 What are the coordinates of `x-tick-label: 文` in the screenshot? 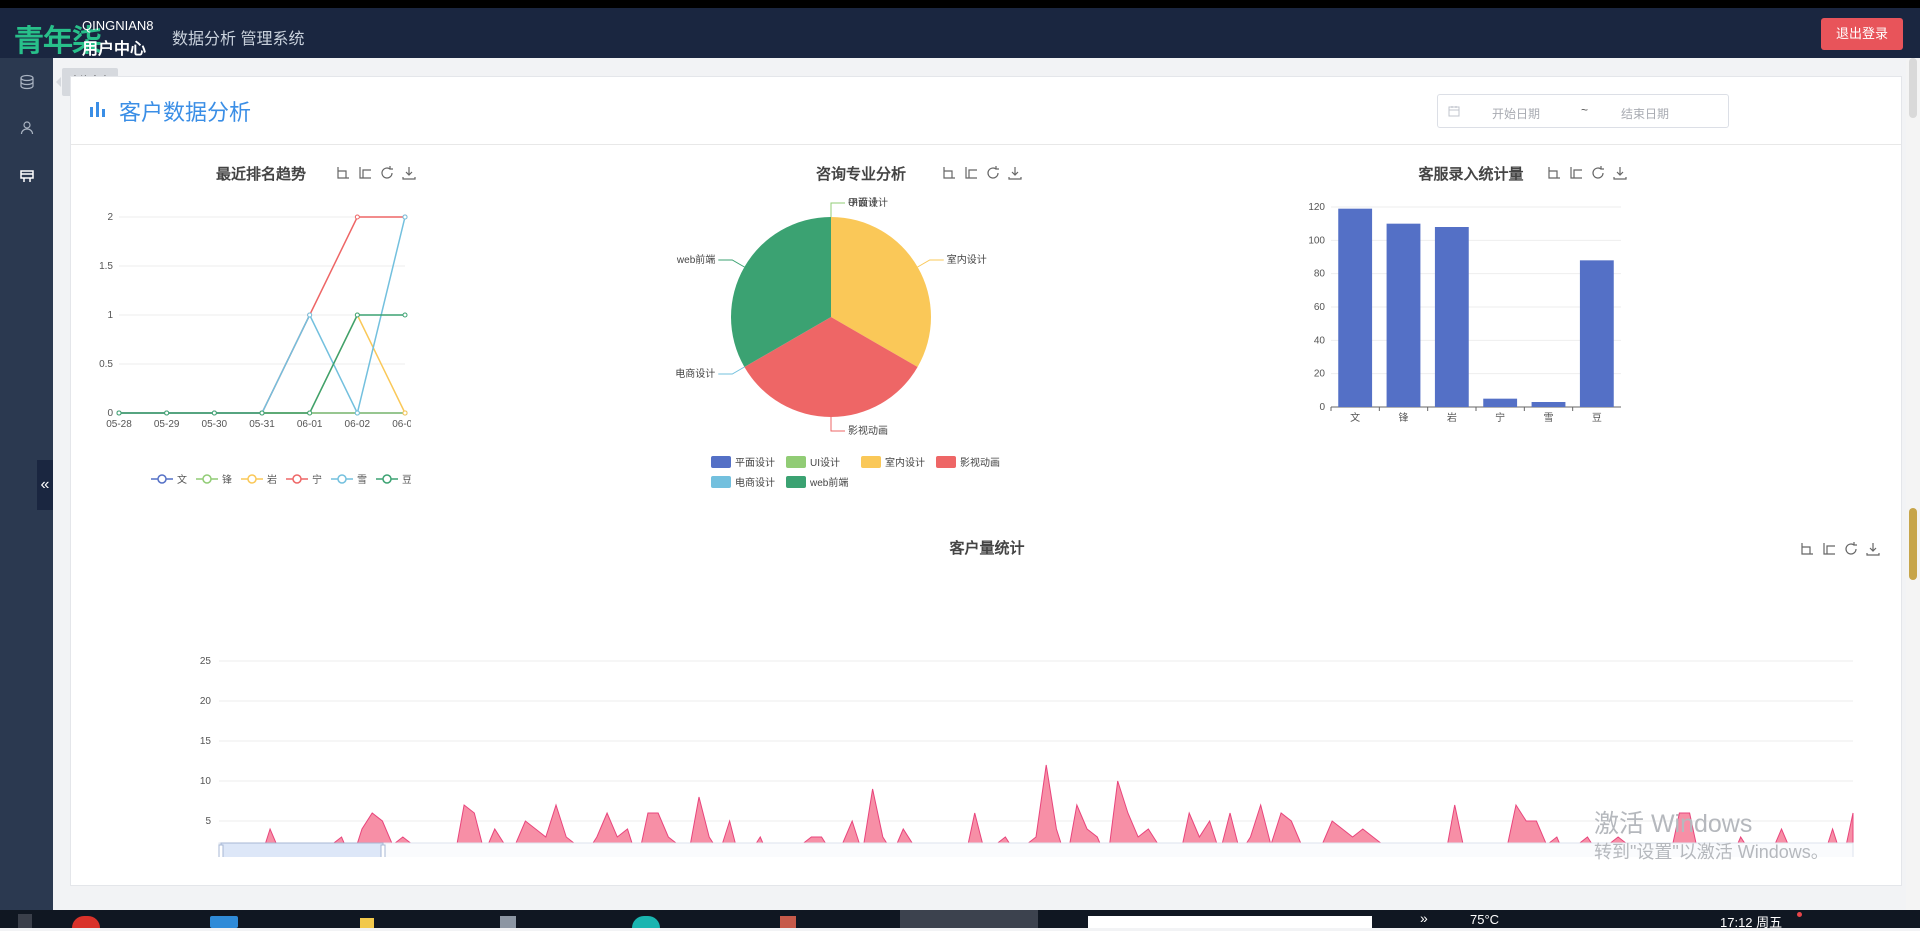 It's located at (1355, 417).